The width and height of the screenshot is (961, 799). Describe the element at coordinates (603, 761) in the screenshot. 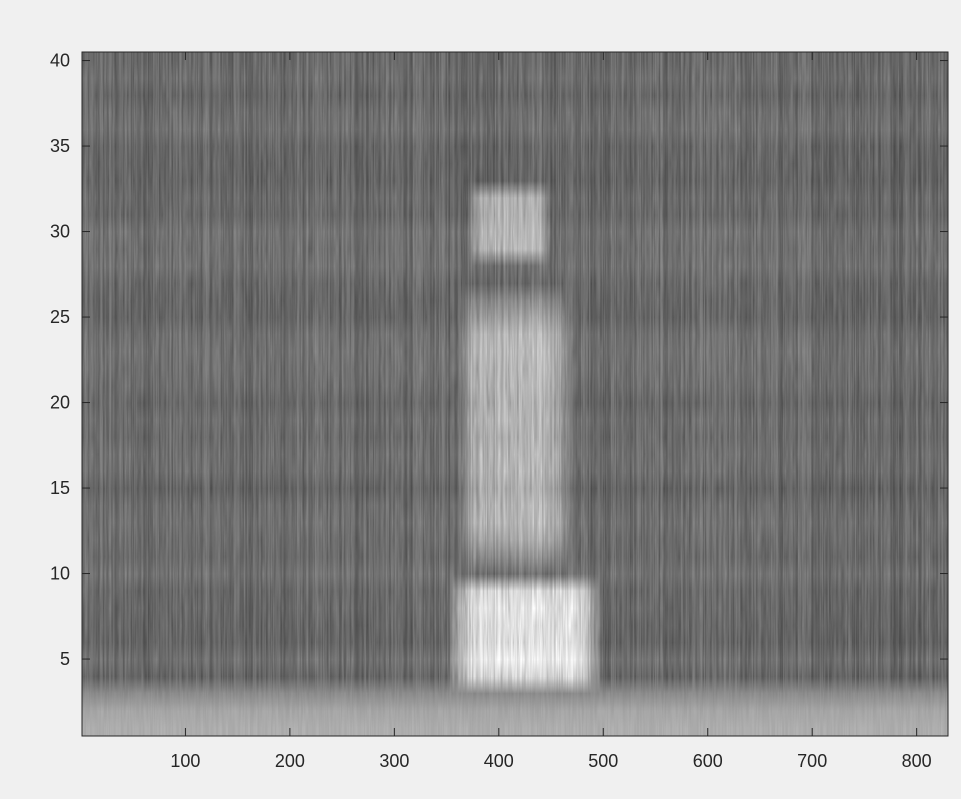

I see `x-tick-label: 500` at that location.